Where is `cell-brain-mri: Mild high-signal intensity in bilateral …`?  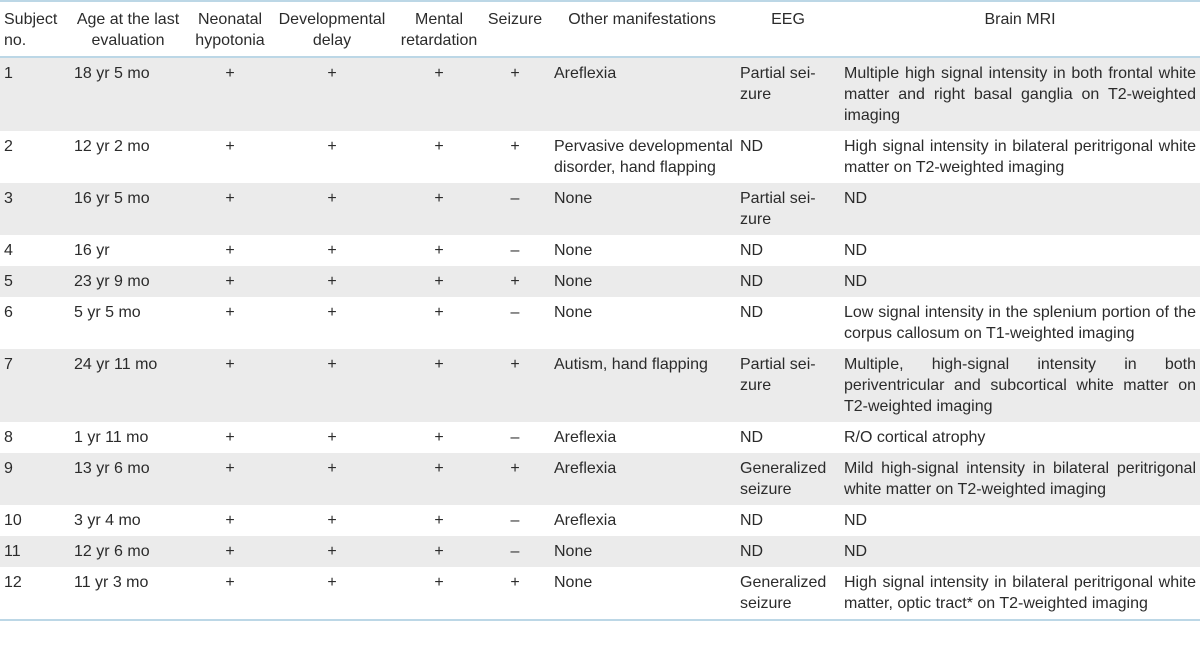
cell-brain-mri: Mild high-signal intensity in bilateral … is located at coordinates (1020, 479).